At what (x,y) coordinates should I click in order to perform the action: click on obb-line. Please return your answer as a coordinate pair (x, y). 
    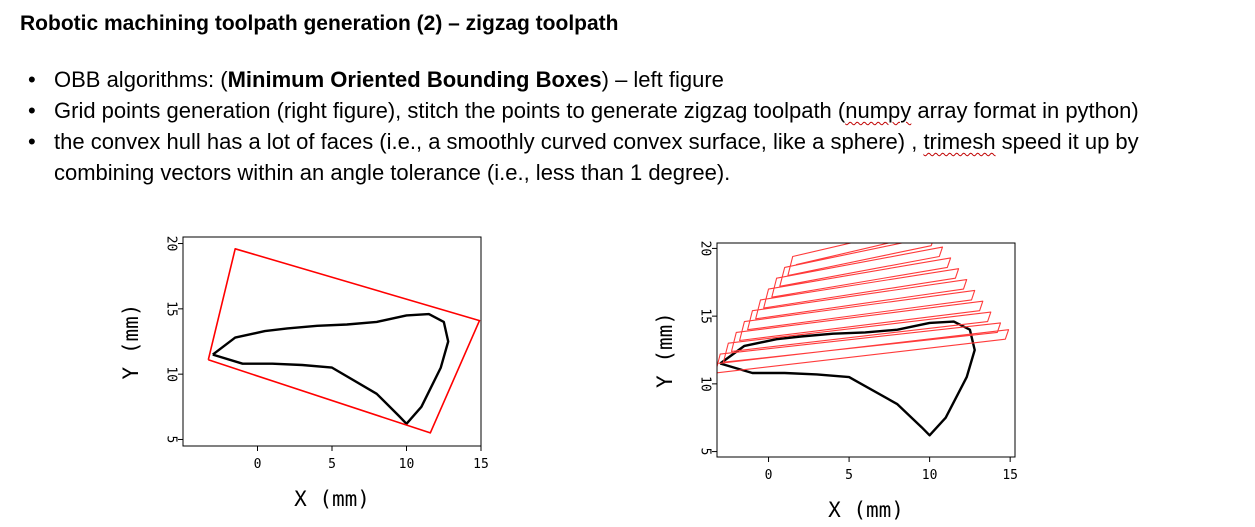
    Looking at the image, I should click on (344, 341).